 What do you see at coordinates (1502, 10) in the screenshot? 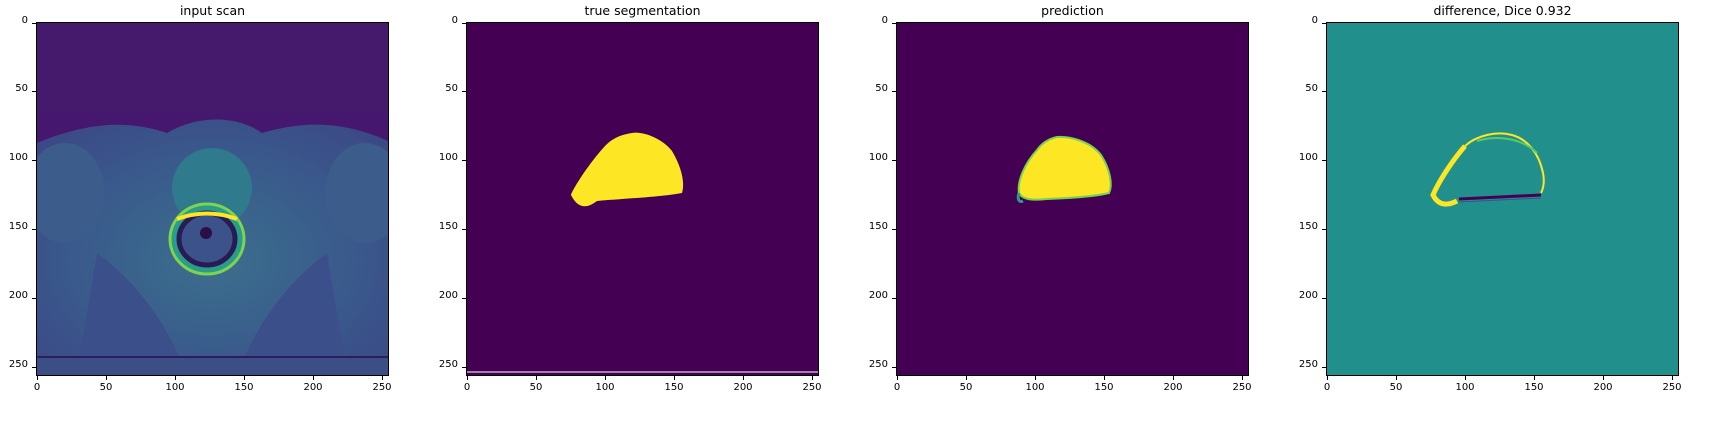
I see `panel-title: difference, Dice 0.932` at bounding box center [1502, 10].